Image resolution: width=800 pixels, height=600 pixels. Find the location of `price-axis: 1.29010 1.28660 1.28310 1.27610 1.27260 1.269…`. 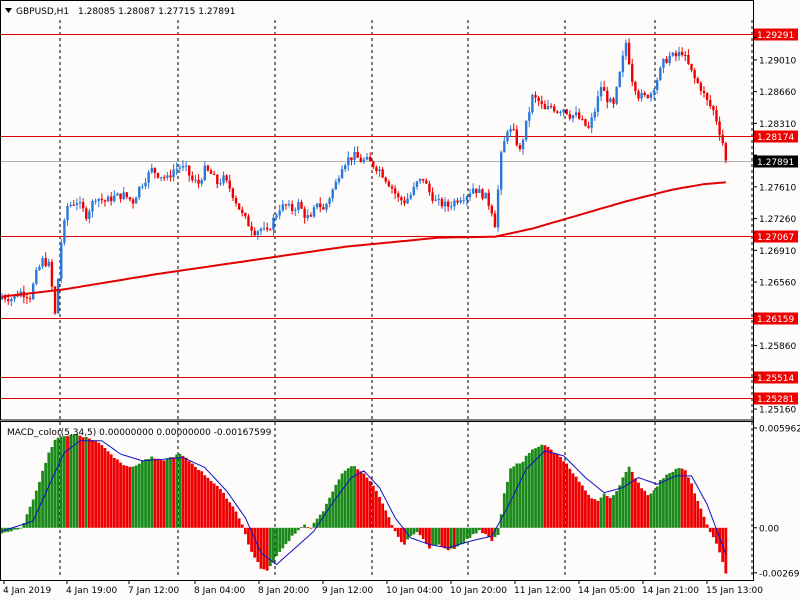

price-axis: 1.29010 1.28660 1.28310 1.27610 1.27260 1.269… is located at coordinates (774, 226).